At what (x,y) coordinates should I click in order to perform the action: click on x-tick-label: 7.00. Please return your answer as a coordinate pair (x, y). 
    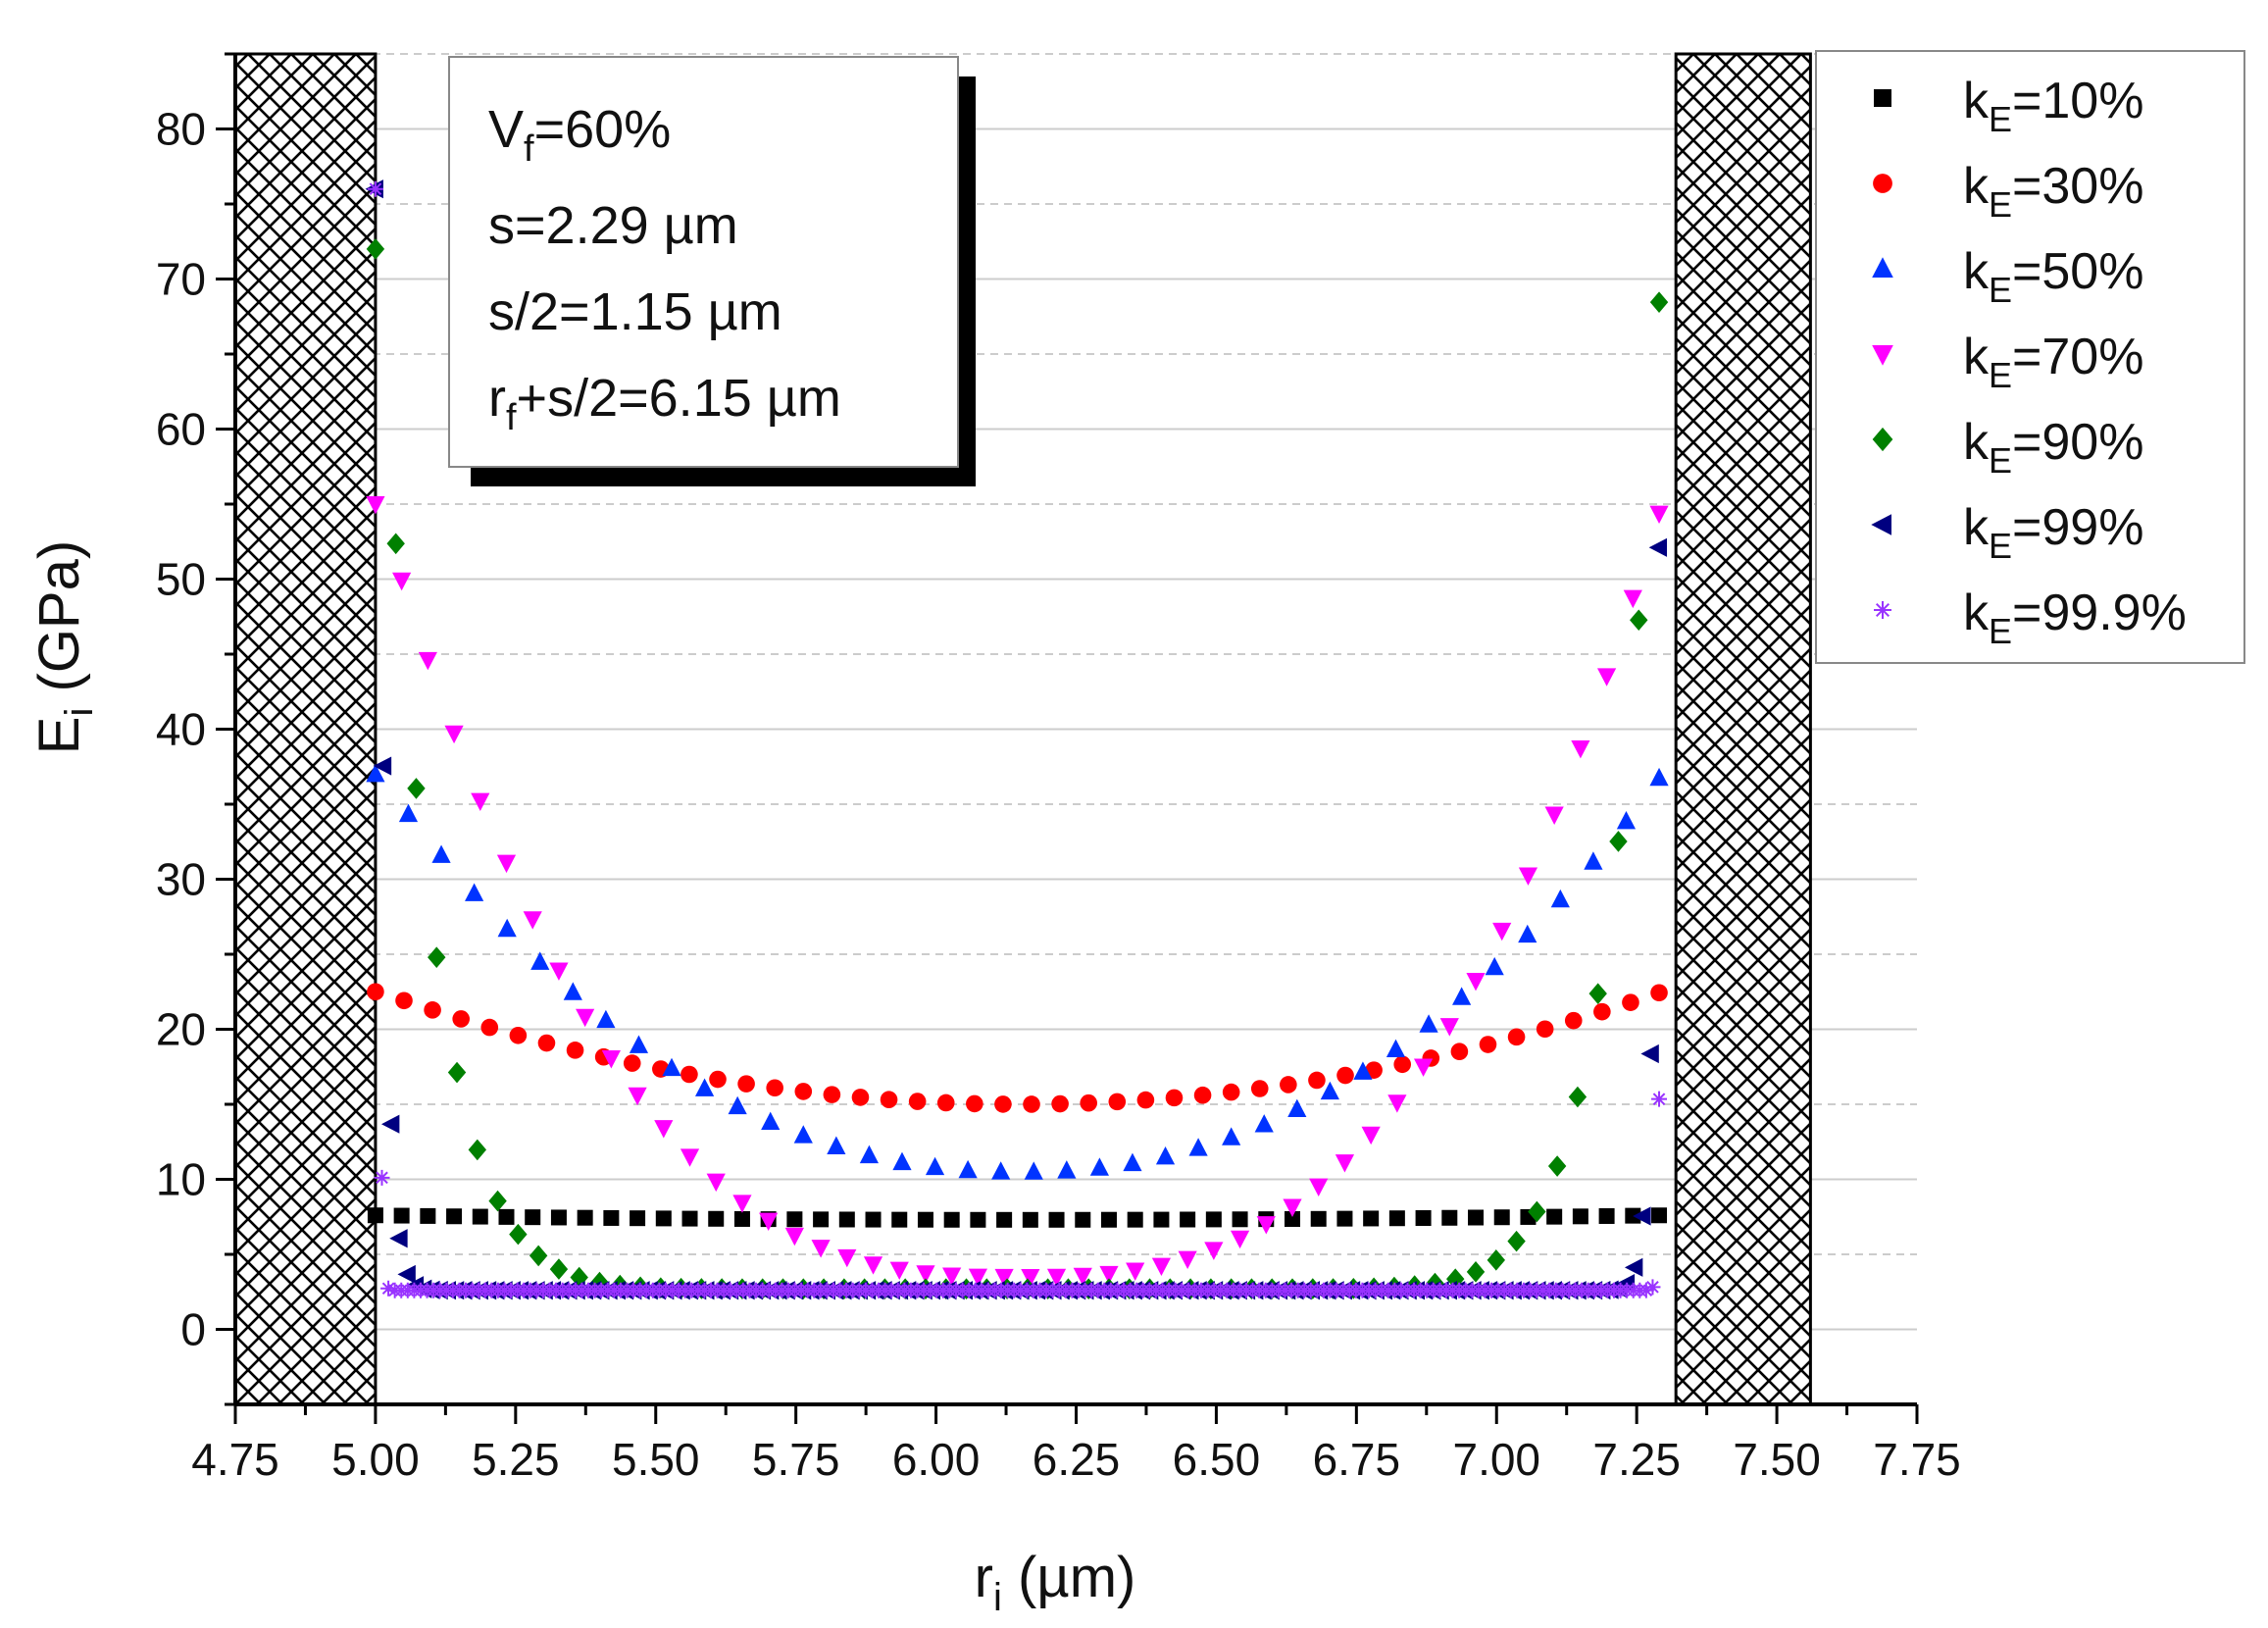
    Looking at the image, I should click on (1496, 1459).